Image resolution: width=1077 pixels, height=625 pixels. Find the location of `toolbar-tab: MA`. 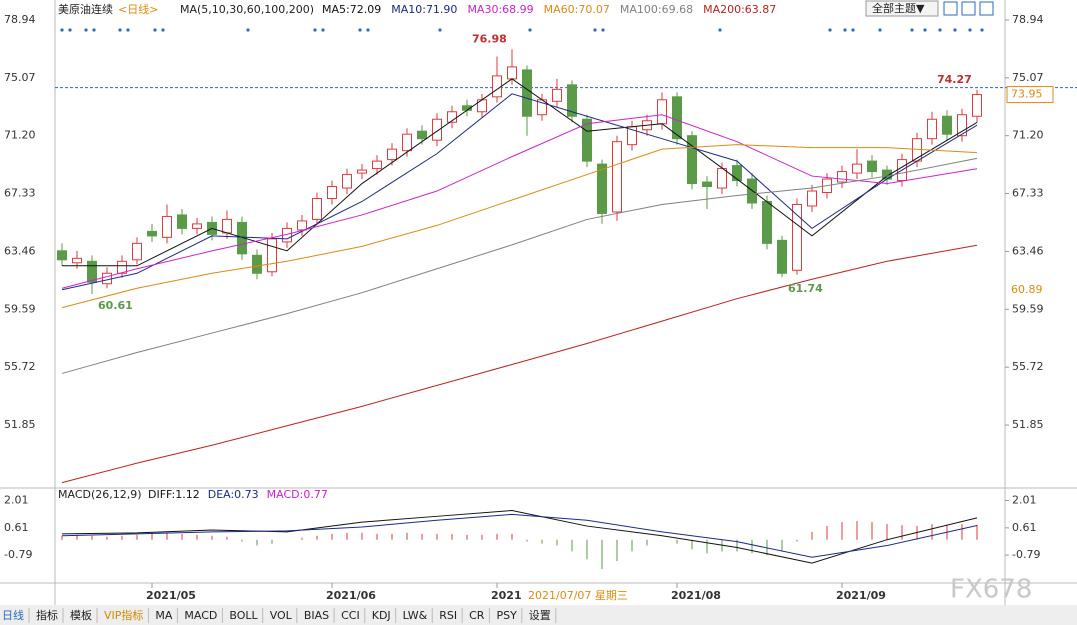

toolbar-tab: MA is located at coordinates (163, 615).